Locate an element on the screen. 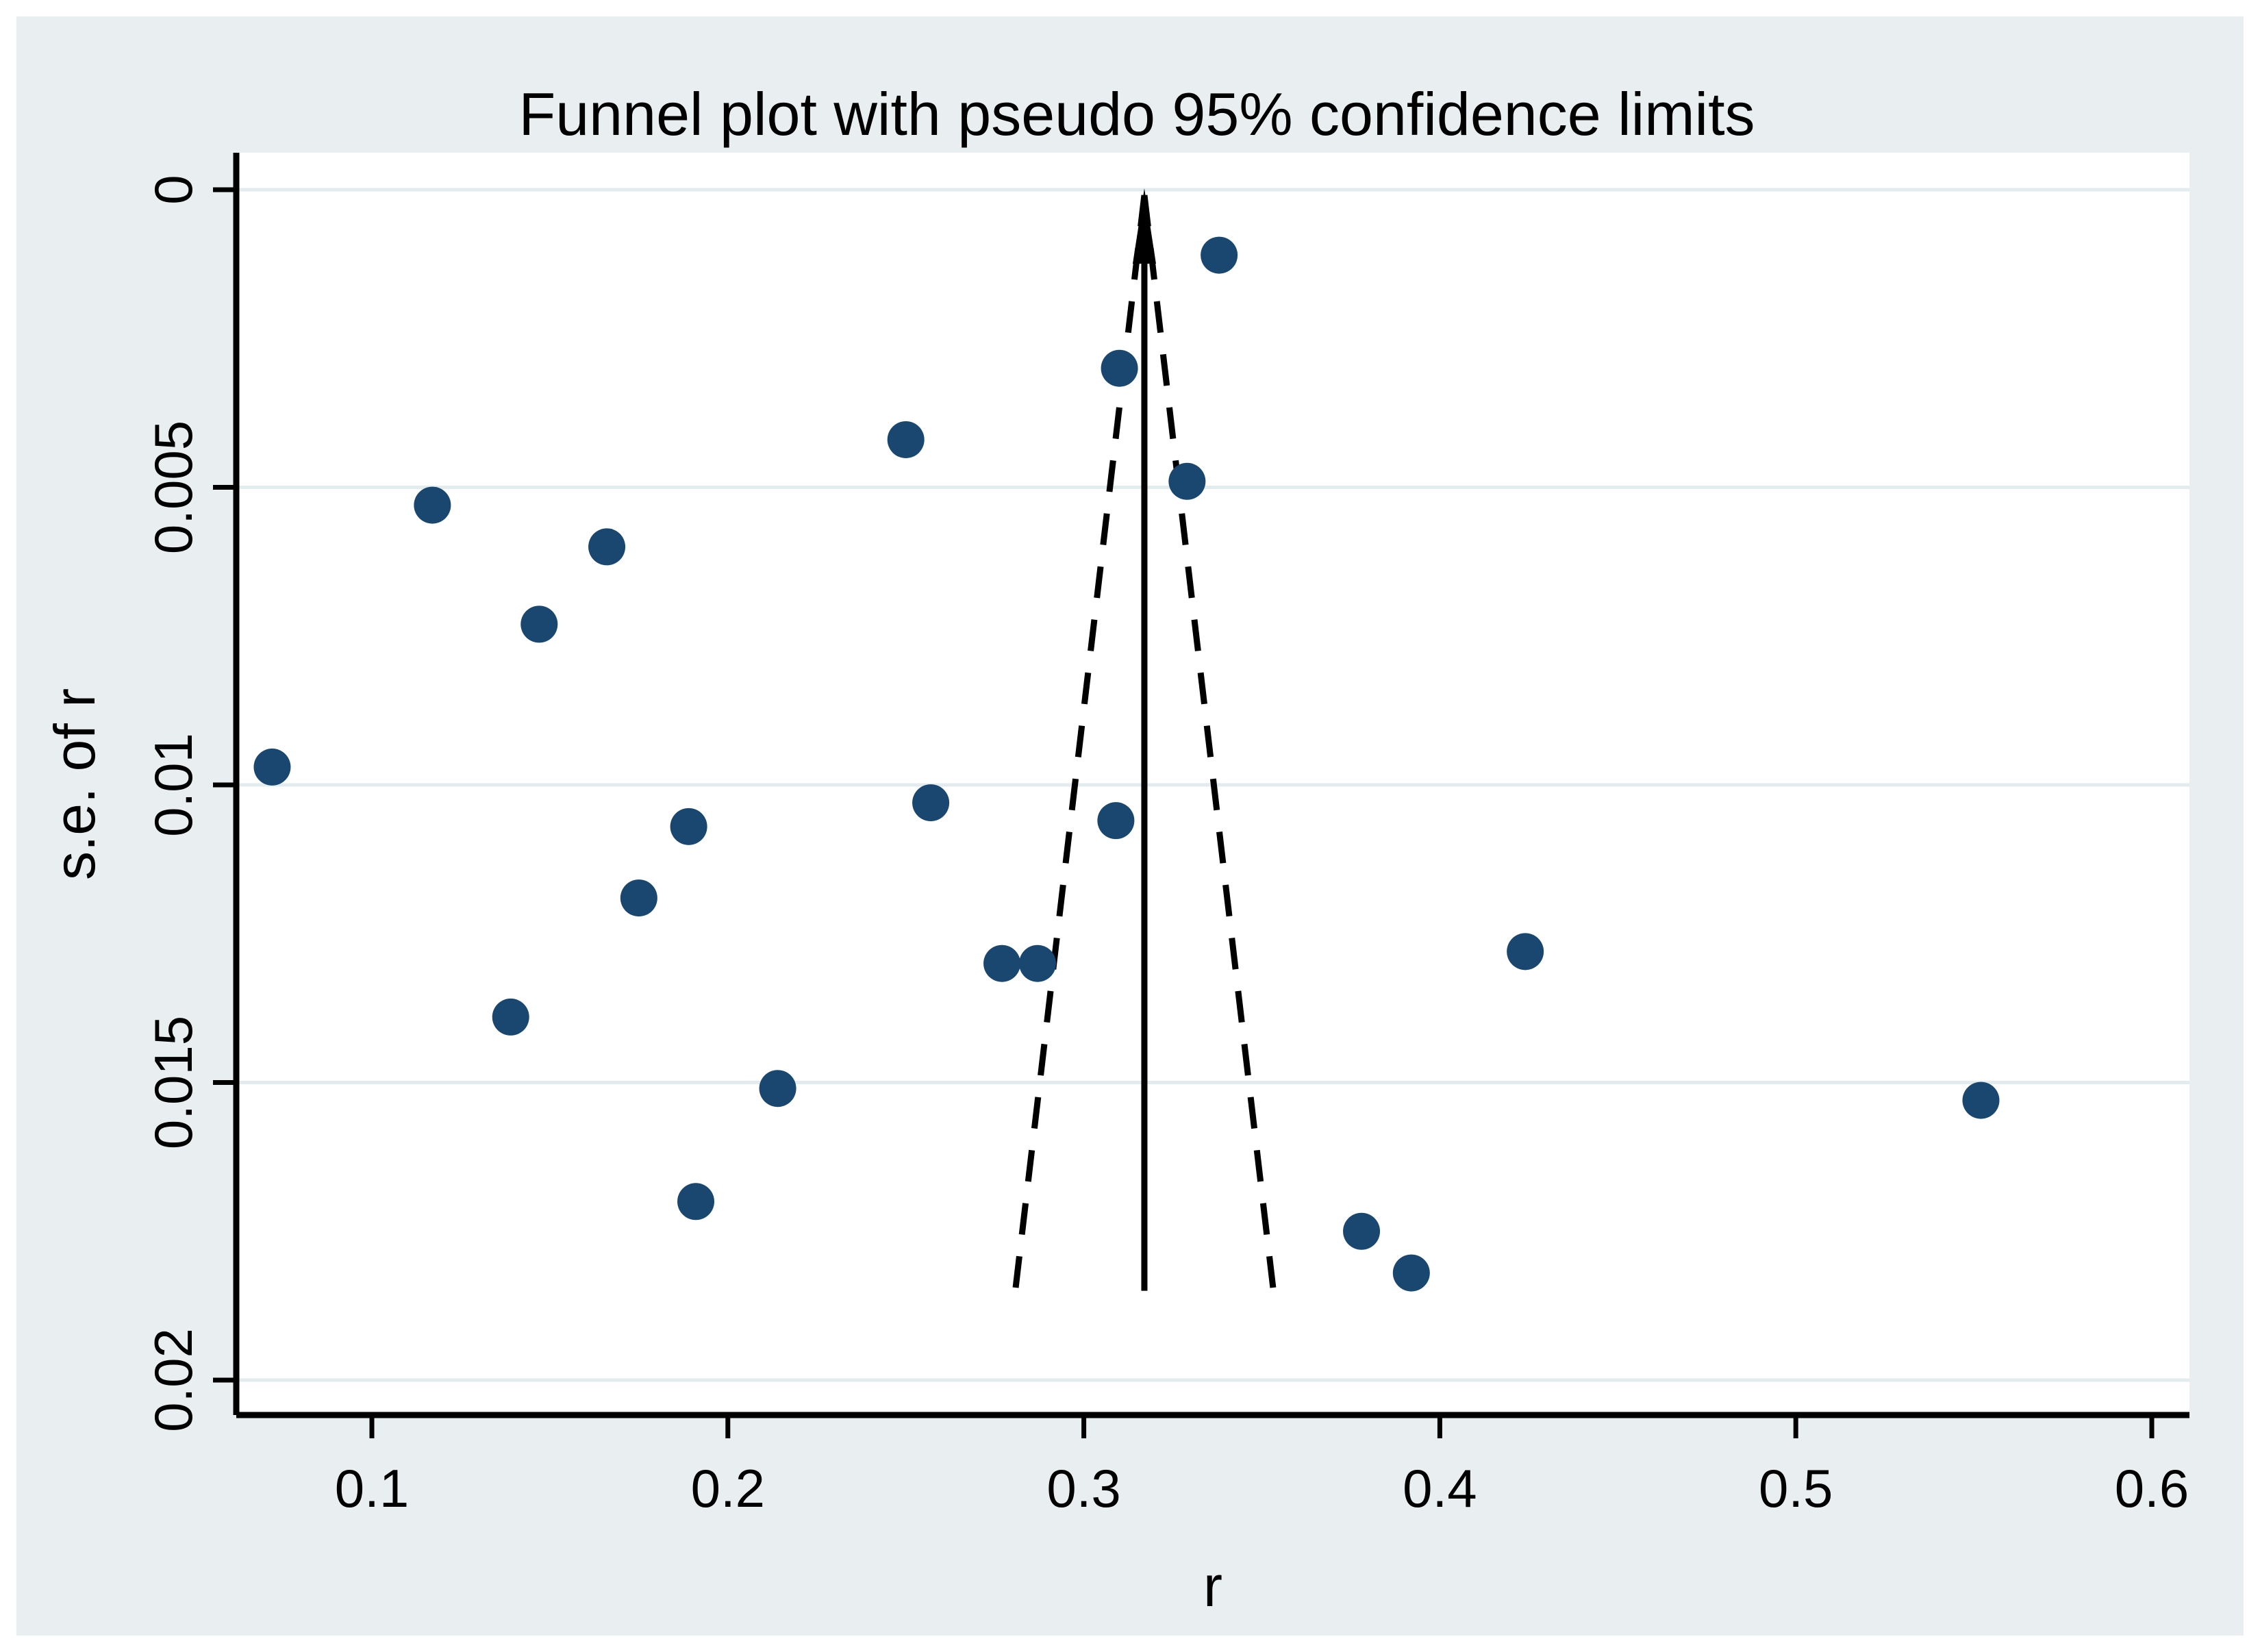 Image resolution: width=2260 pixels, height=1652 pixels. x-tick-label: 0.4 is located at coordinates (1440, 1488).